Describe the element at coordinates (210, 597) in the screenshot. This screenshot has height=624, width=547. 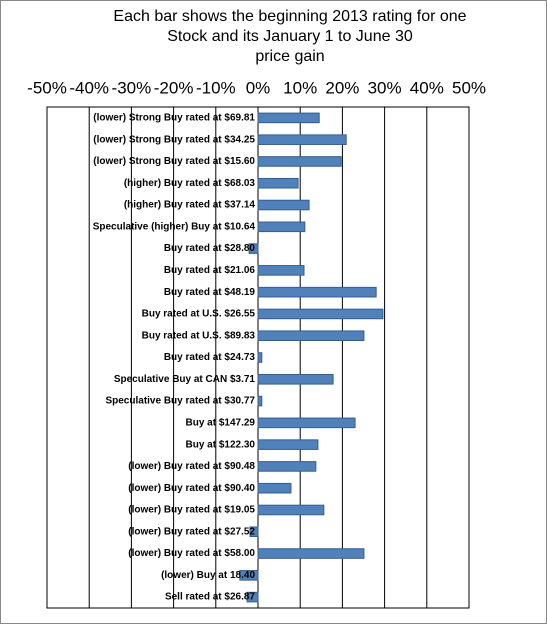
I see `y-tick-label: Sell rated at $26.87` at that location.